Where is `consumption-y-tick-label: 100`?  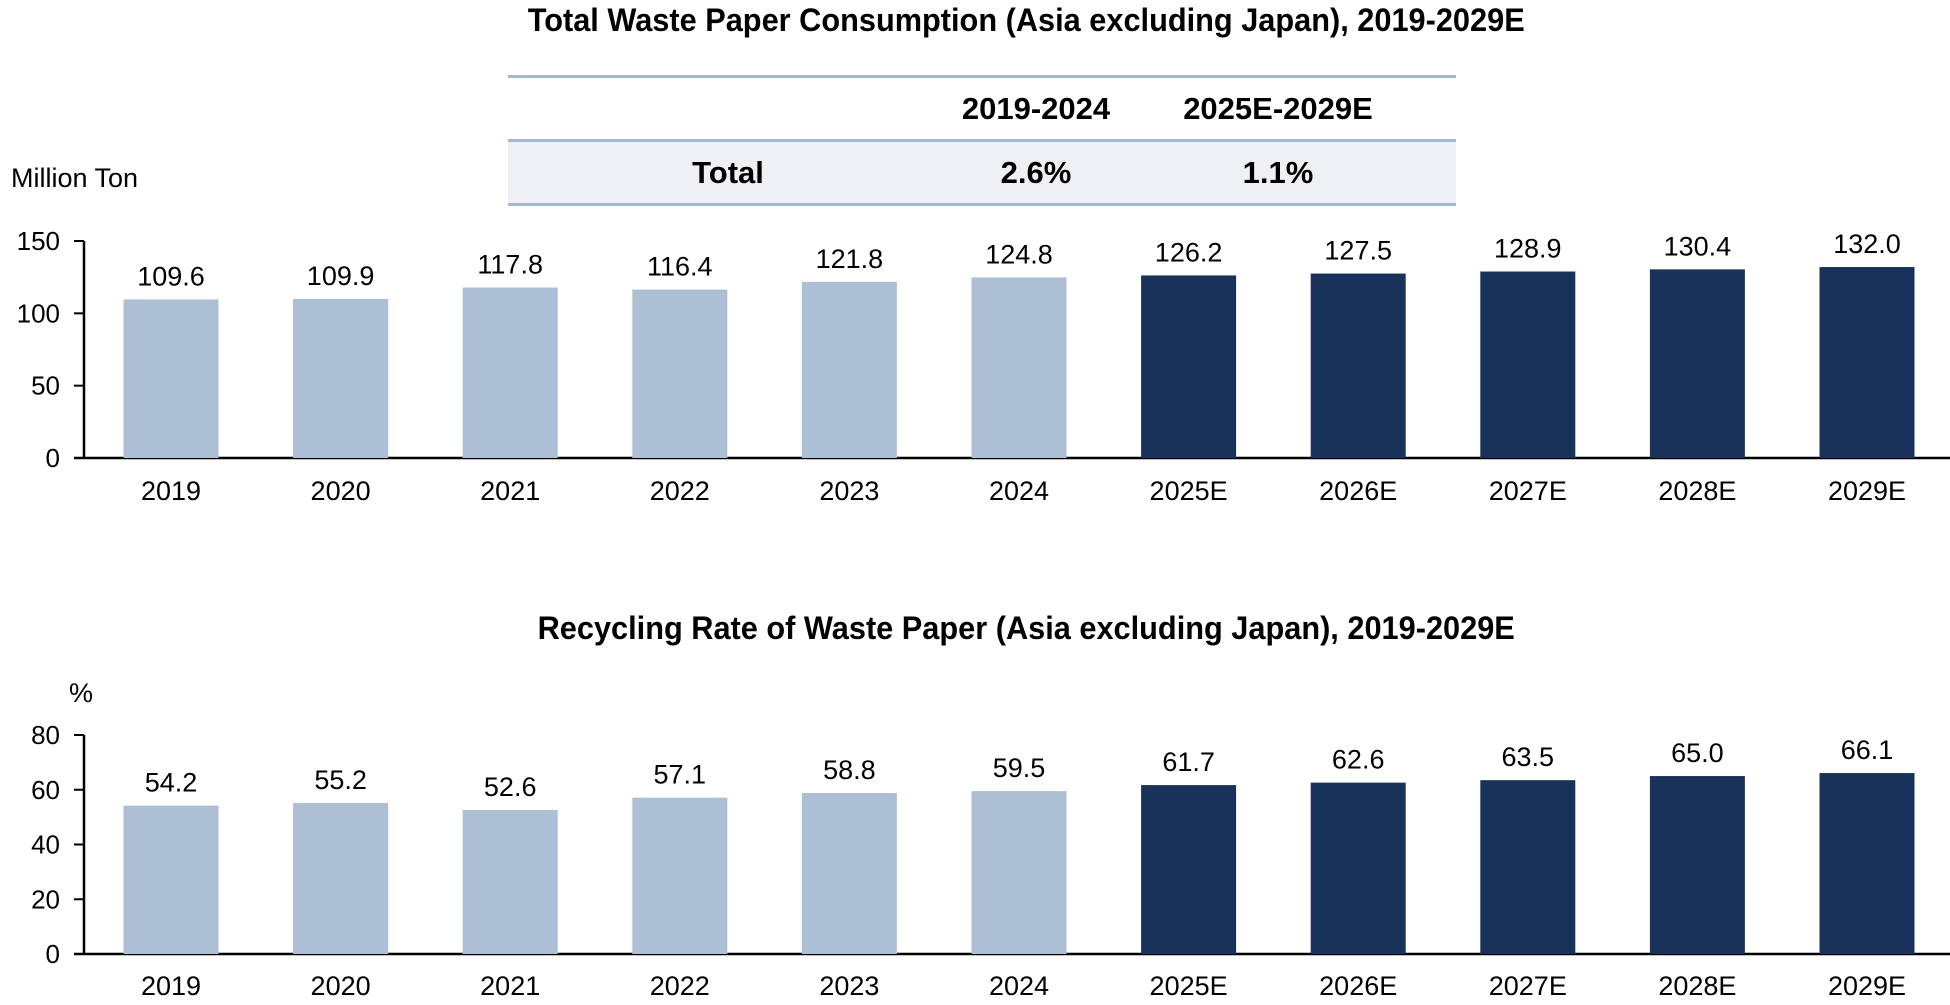
consumption-y-tick-label: 100 is located at coordinates (38, 313).